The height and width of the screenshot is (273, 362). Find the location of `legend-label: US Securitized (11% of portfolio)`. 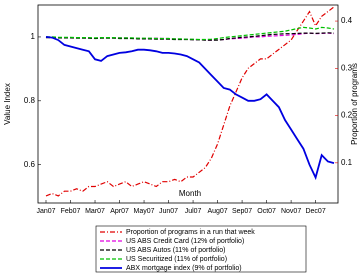

legend-label: US Securitized (11% of portfolio) is located at coordinates (176, 259).